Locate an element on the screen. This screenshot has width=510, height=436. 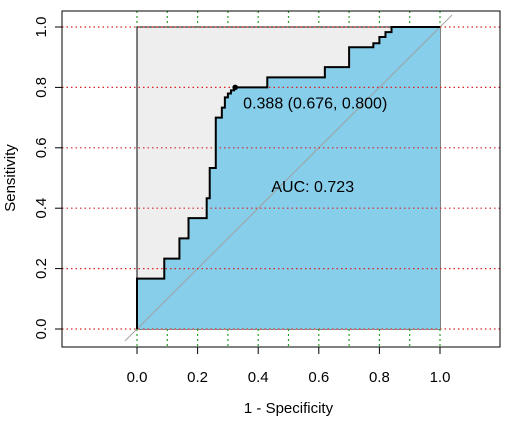
y-tick-label: 0.6 is located at coordinates (41, 147).